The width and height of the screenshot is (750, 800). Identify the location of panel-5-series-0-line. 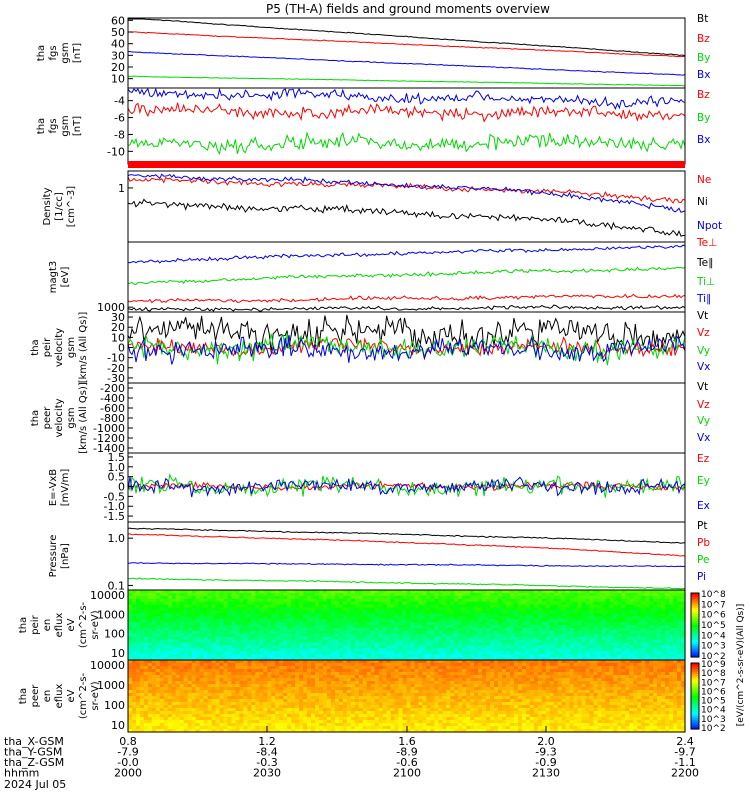
(406, 334).